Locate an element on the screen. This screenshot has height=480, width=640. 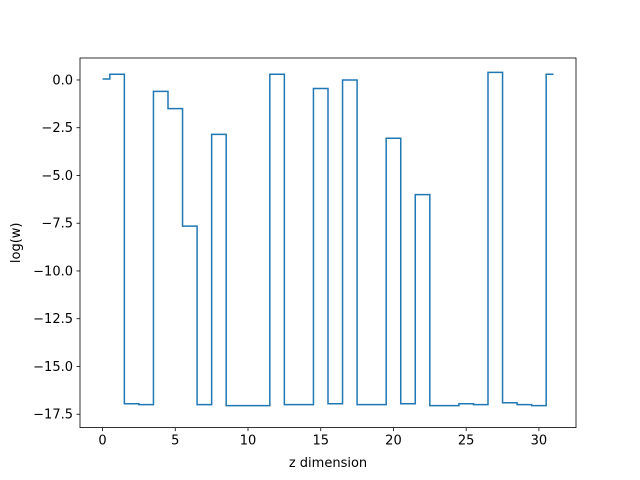
y-tick-label: −10.0 is located at coordinates (53, 271).